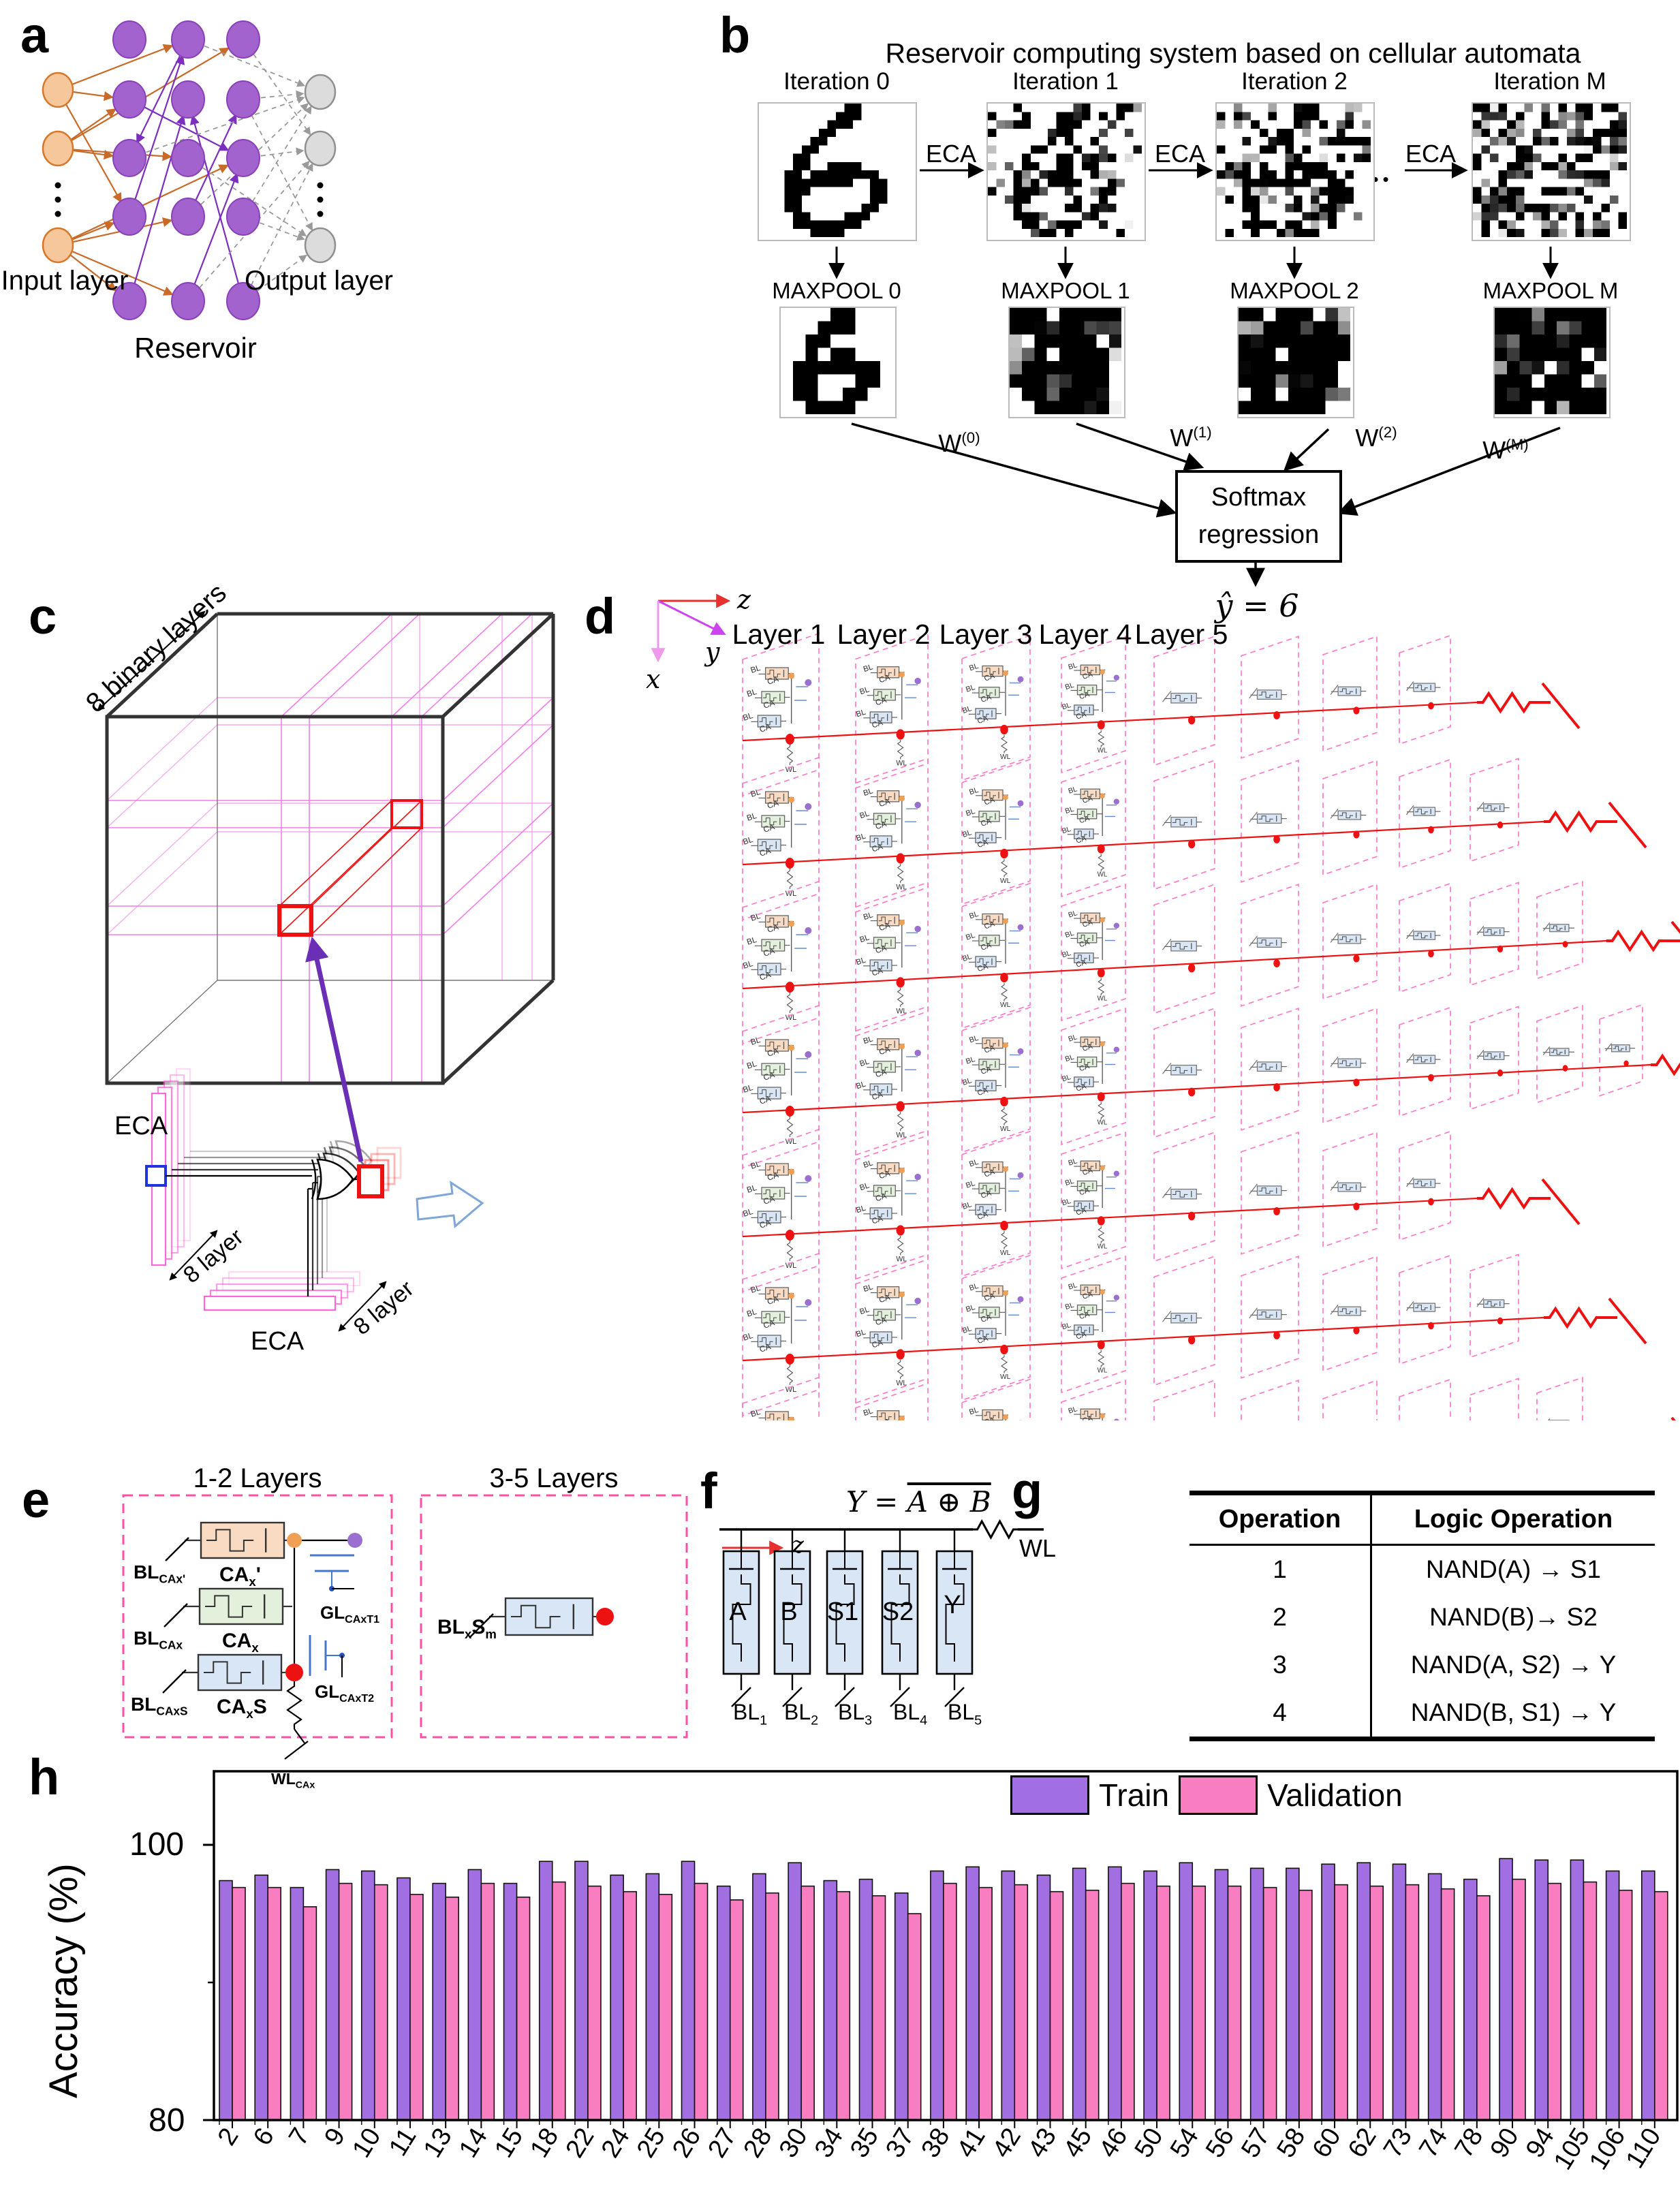  What do you see at coordinates (738, 1612) in the screenshot?
I see `cell-A-label: A` at bounding box center [738, 1612].